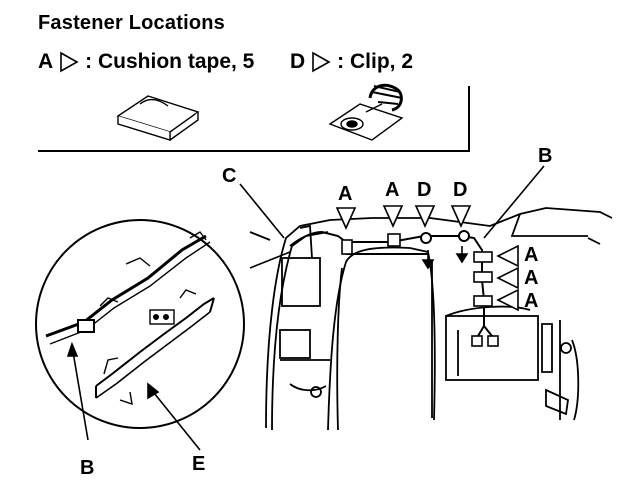  I want to click on legend-clip: D : Clip, 2, so click(351, 62).